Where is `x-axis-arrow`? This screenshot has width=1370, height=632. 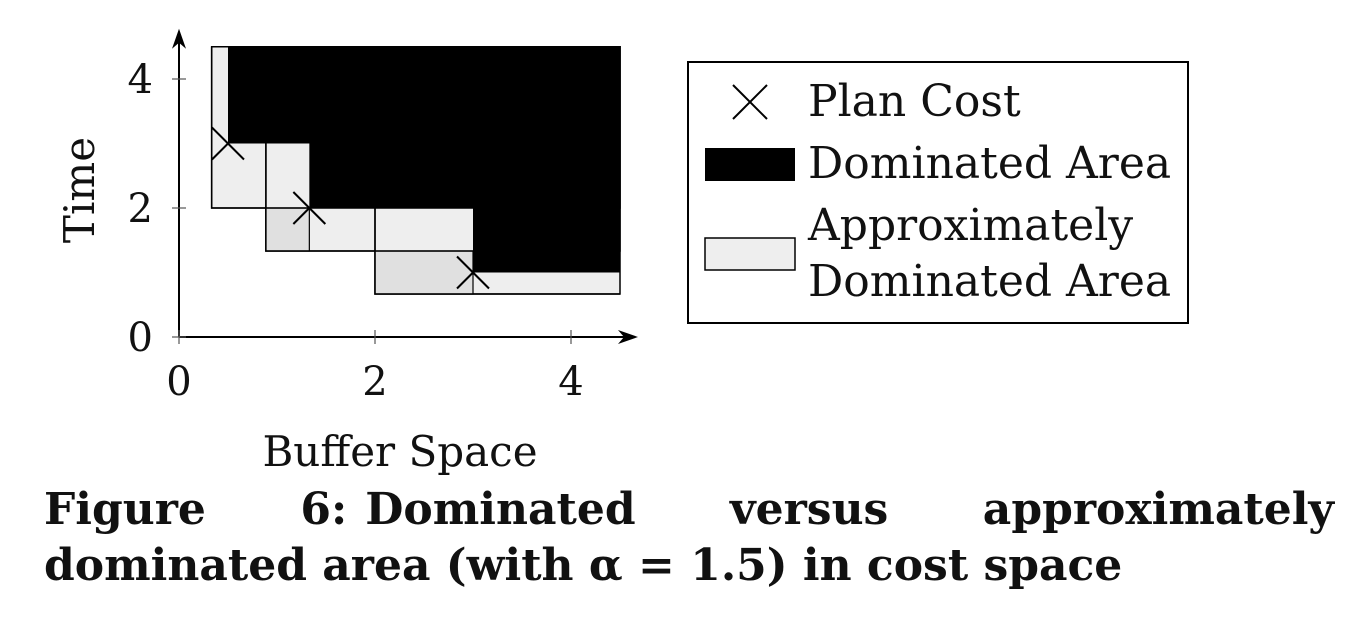 x-axis-arrow is located at coordinates (628, 337).